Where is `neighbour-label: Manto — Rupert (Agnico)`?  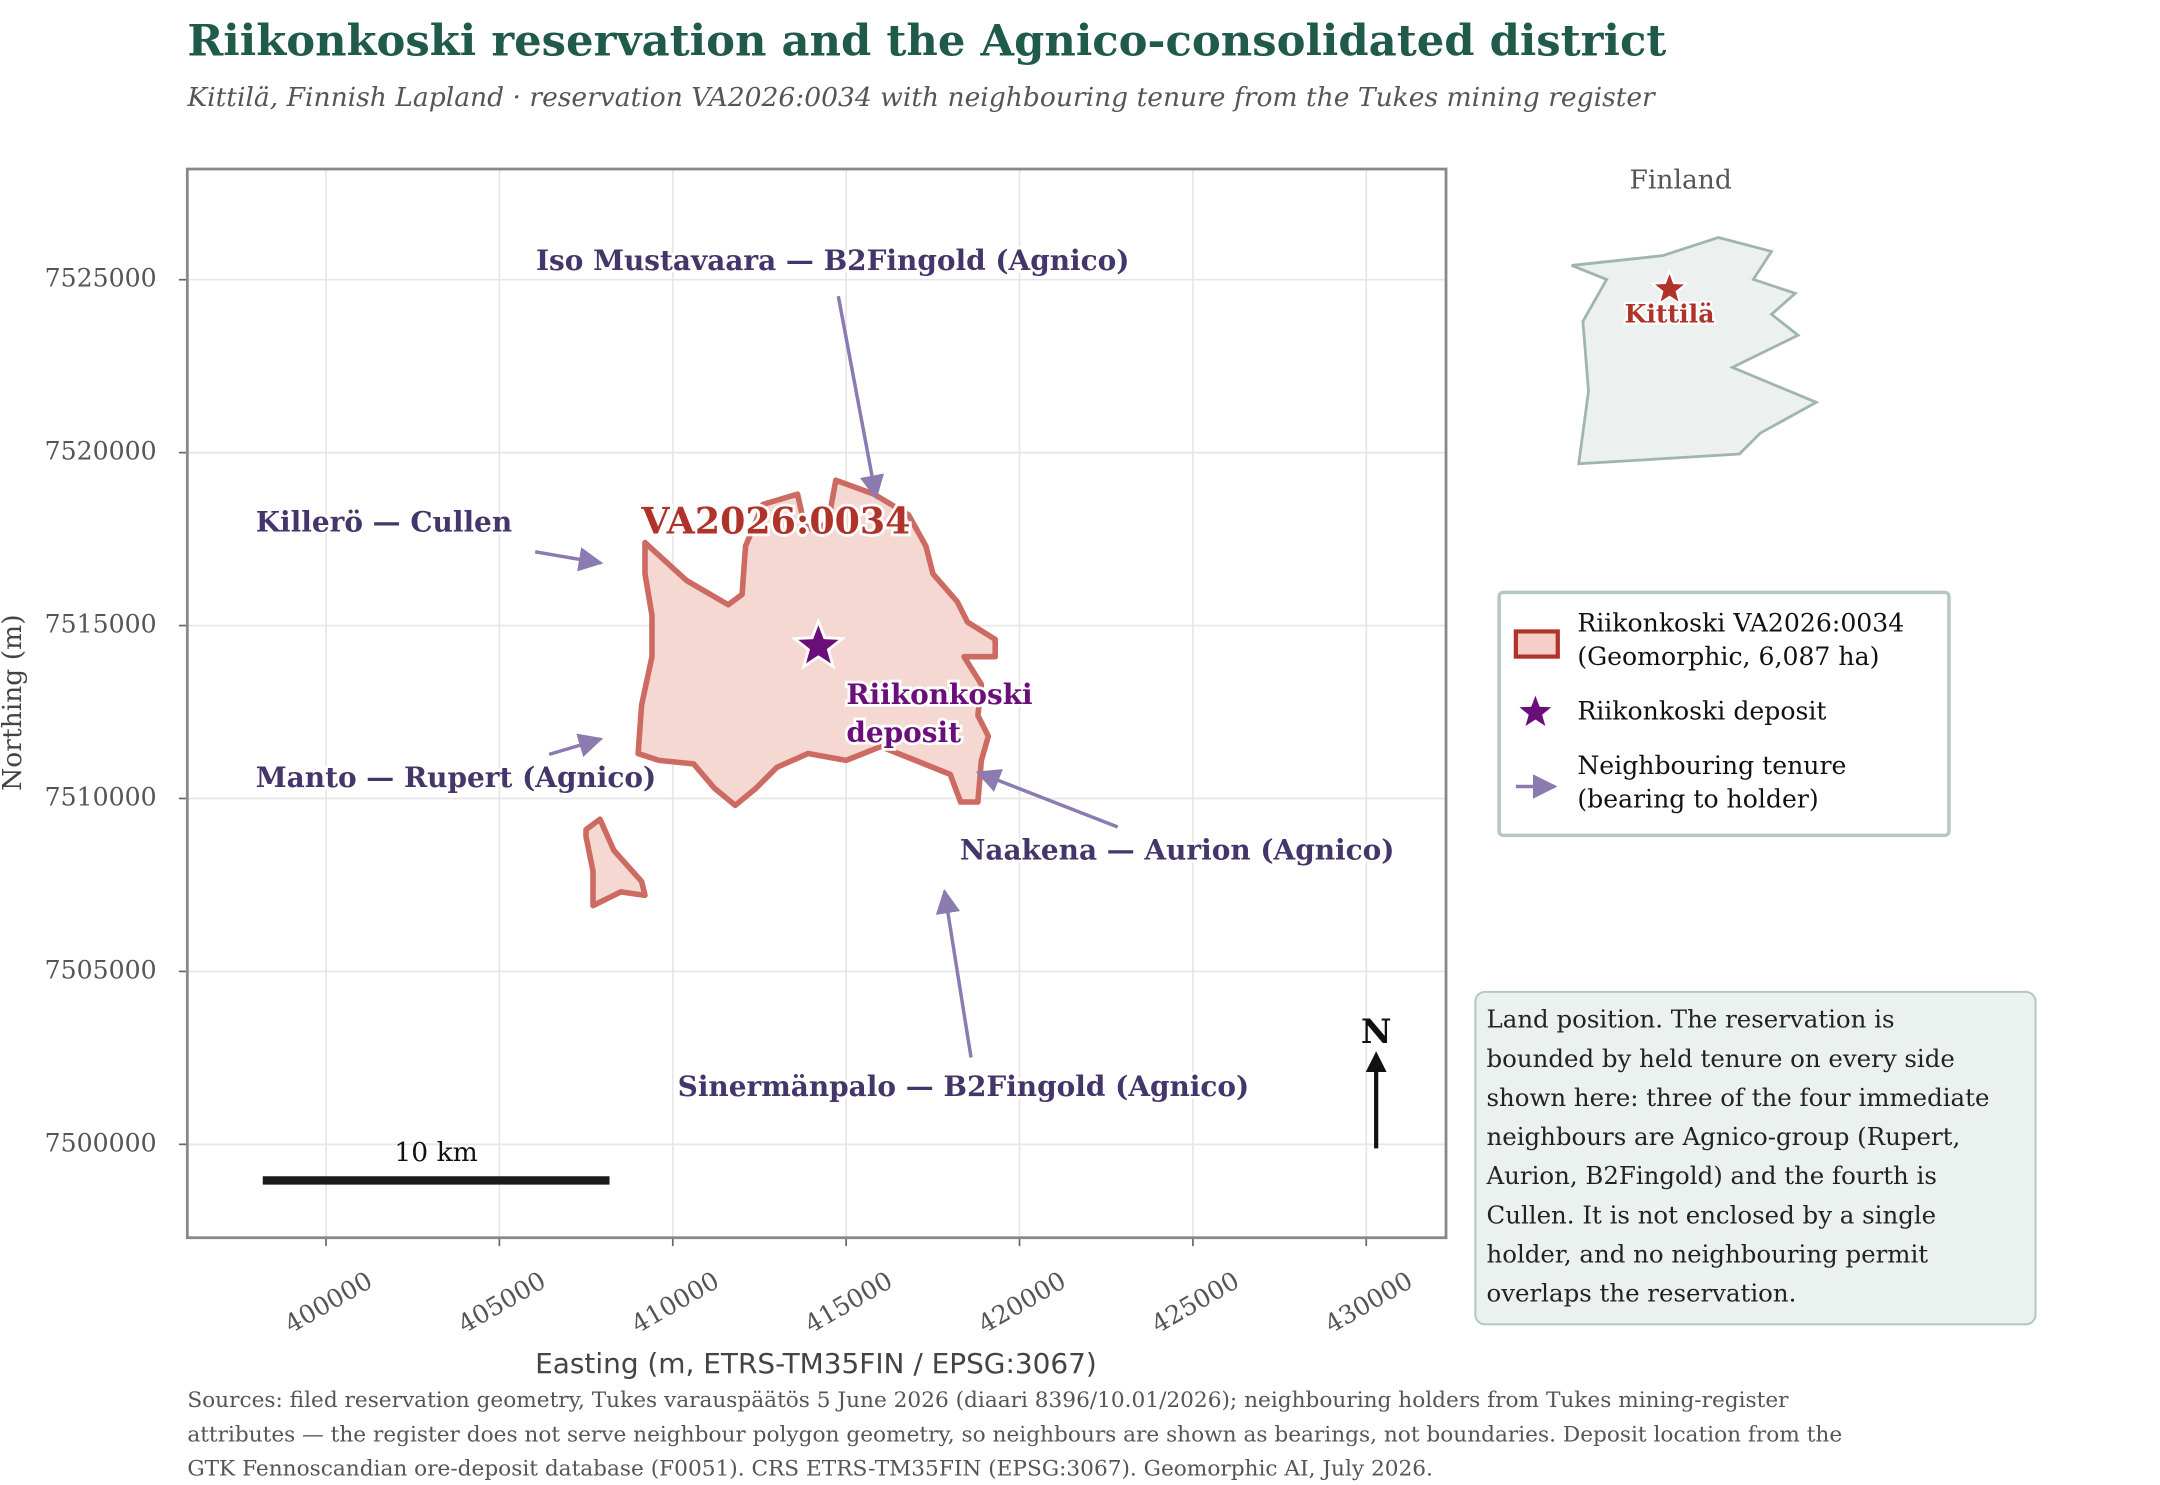
neighbour-label: Manto — Rupert (Agnico) is located at coordinates (456, 777).